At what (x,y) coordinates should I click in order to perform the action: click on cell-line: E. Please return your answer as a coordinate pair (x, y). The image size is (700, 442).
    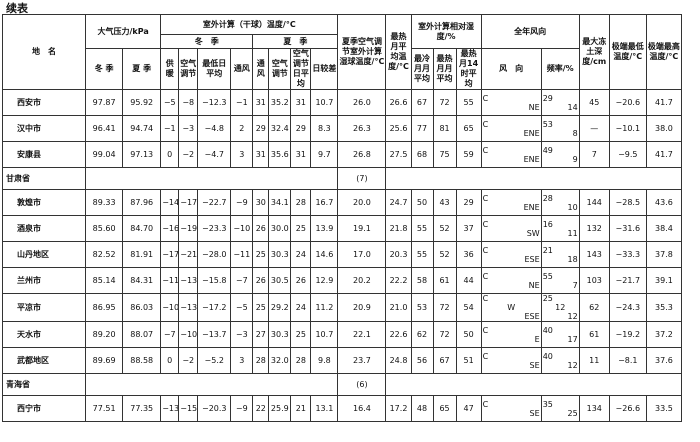
    Looking at the image, I should click on (537, 339).